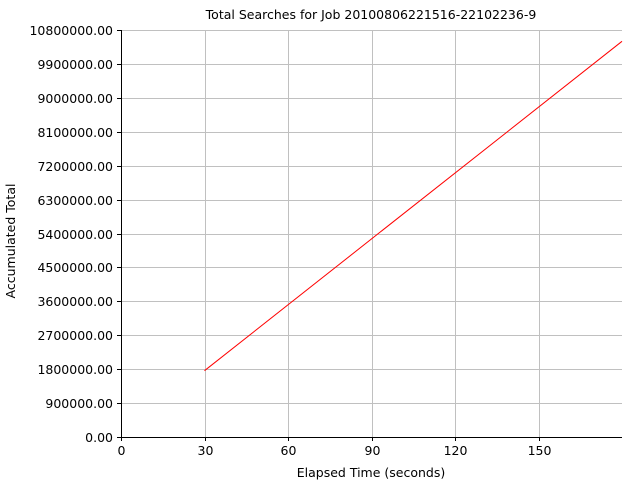 The width and height of the screenshot is (640, 480). What do you see at coordinates (456, 450) in the screenshot?
I see `x-tick-label: 120` at bounding box center [456, 450].